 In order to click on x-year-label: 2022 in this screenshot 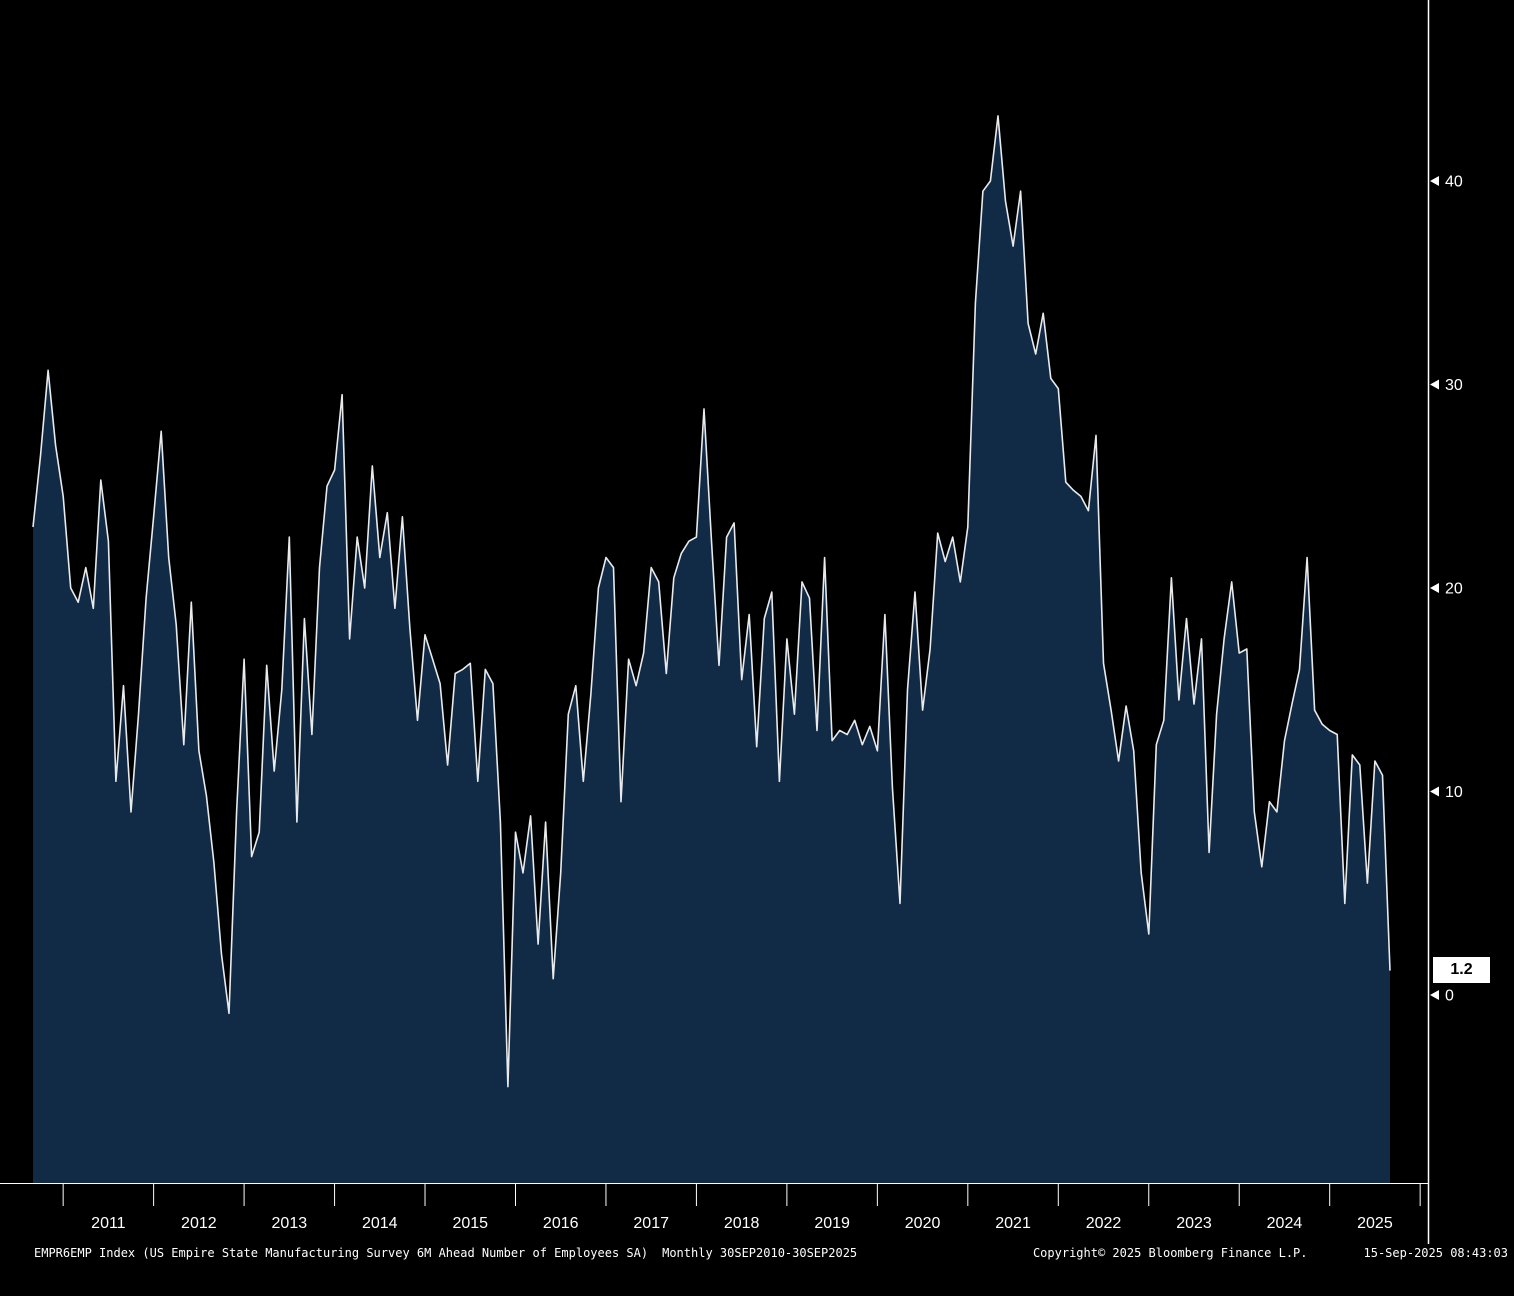, I will do `click(1104, 1223)`.